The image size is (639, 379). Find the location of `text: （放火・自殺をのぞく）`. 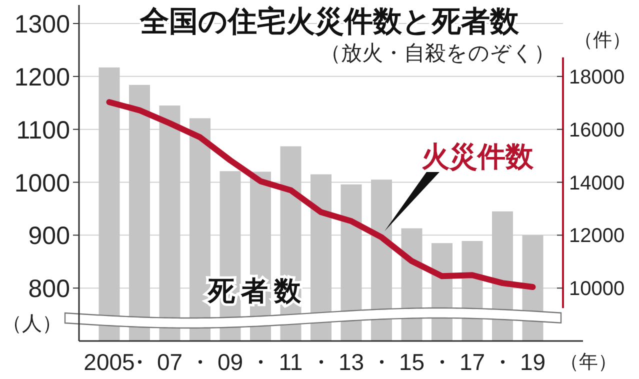

text: （放火・自殺をのぞく） is located at coordinates (437, 53).